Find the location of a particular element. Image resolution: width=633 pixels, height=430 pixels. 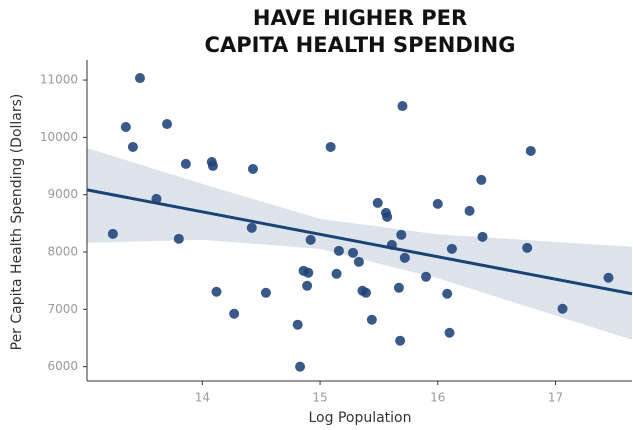

y-tick-label: 8000 is located at coordinates (62, 252).